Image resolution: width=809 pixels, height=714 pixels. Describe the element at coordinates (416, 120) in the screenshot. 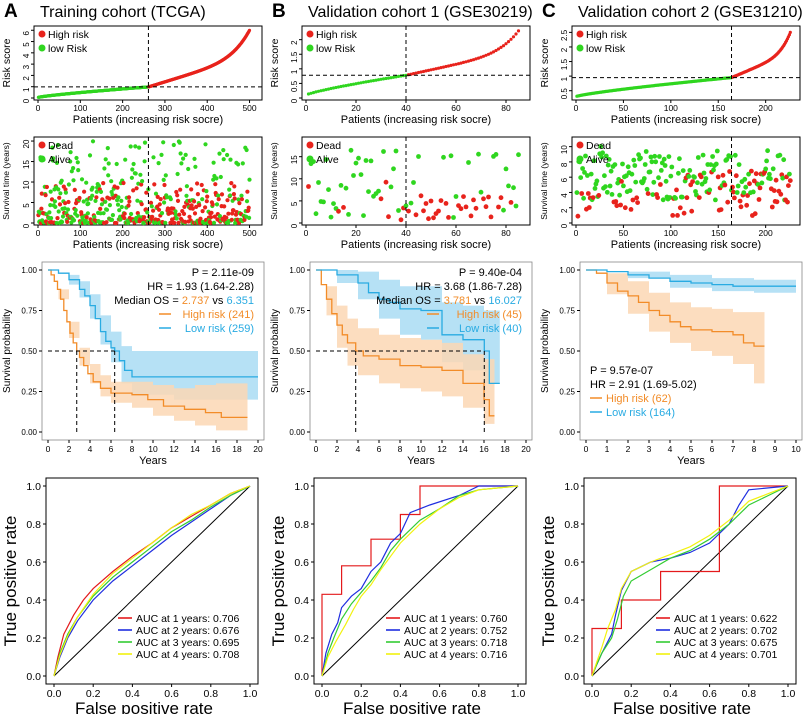

I see `x-axis-label: Patients (increasing risk socre)` at that location.